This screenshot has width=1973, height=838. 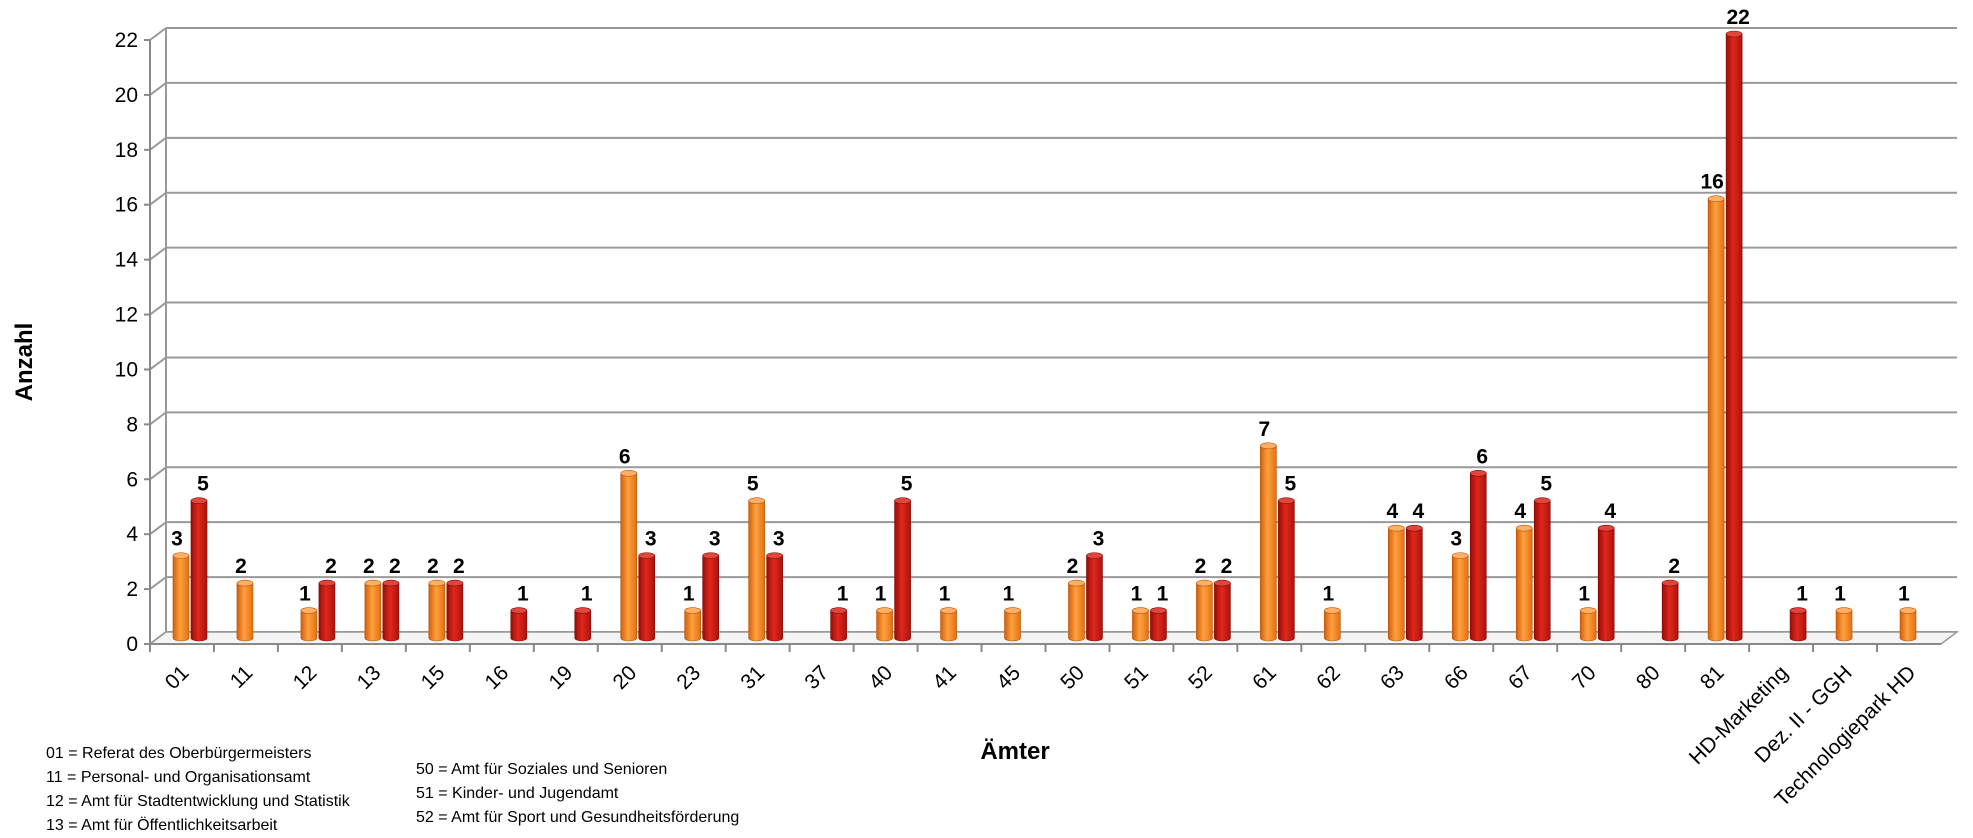 What do you see at coordinates (126, 40) in the screenshot?
I see `y-tick-label: 22` at bounding box center [126, 40].